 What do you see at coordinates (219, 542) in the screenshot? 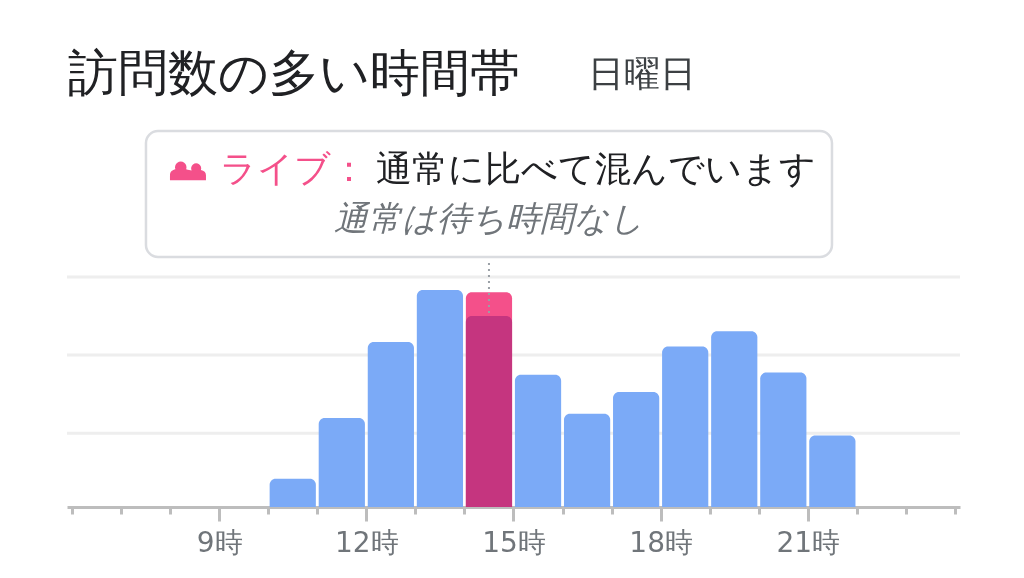
I see `x-tick-label: 9時` at bounding box center [219, 542].